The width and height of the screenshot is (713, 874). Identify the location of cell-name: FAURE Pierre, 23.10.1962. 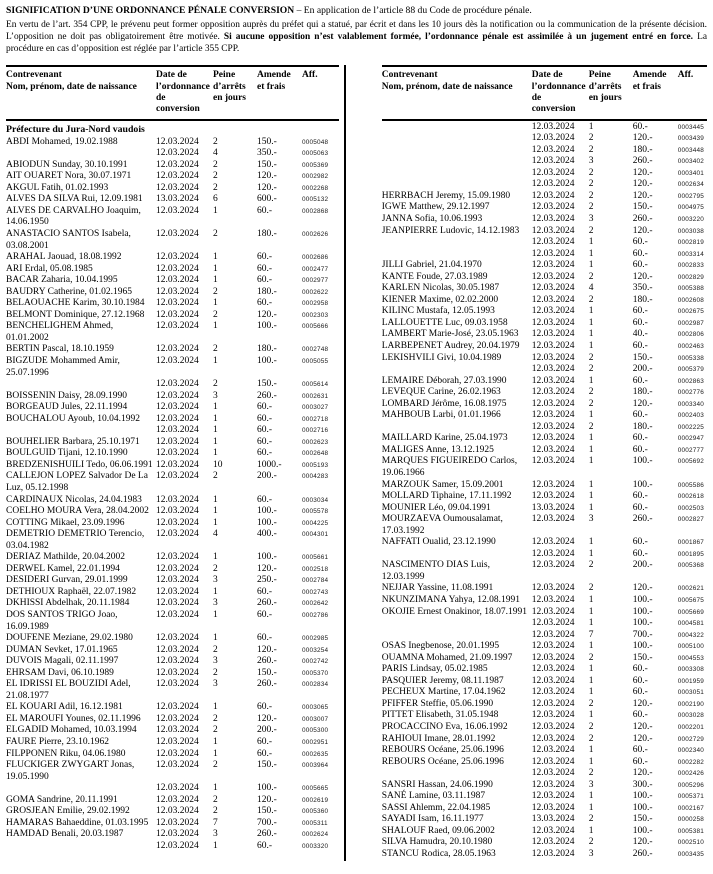
(57, 742).